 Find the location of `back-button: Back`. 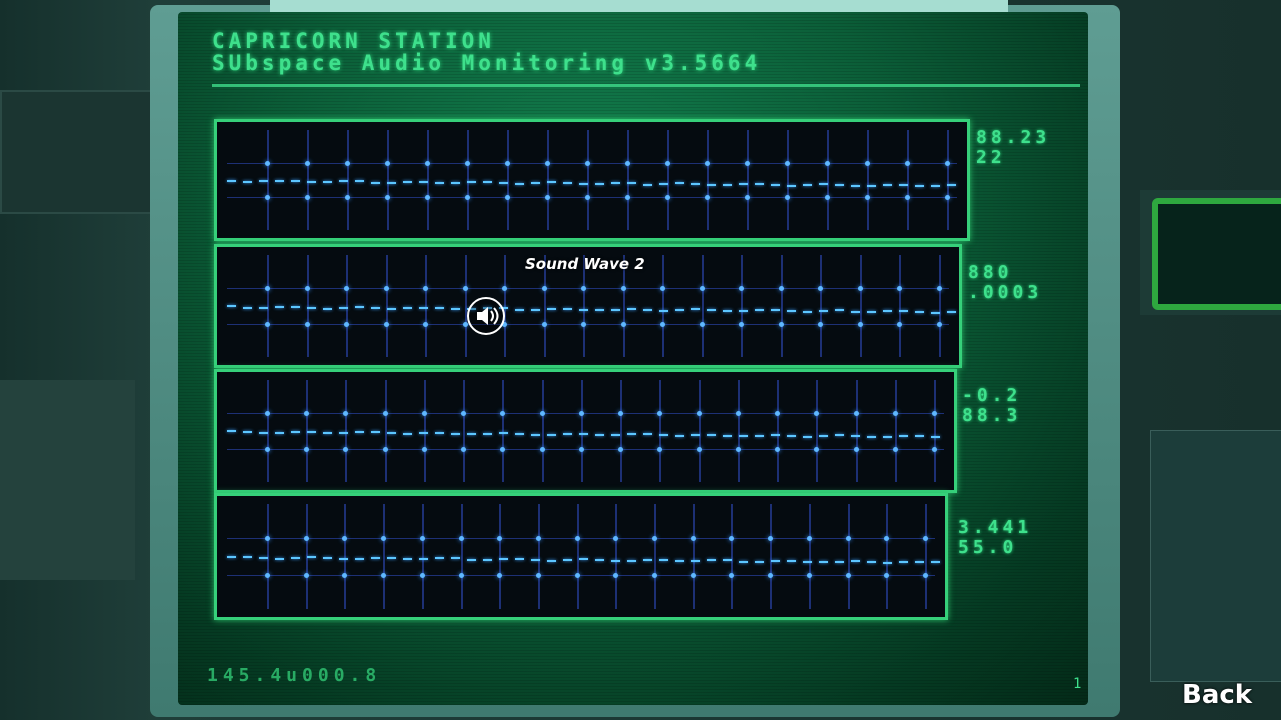

back-button: Back is located at coordinates (1217, 695).